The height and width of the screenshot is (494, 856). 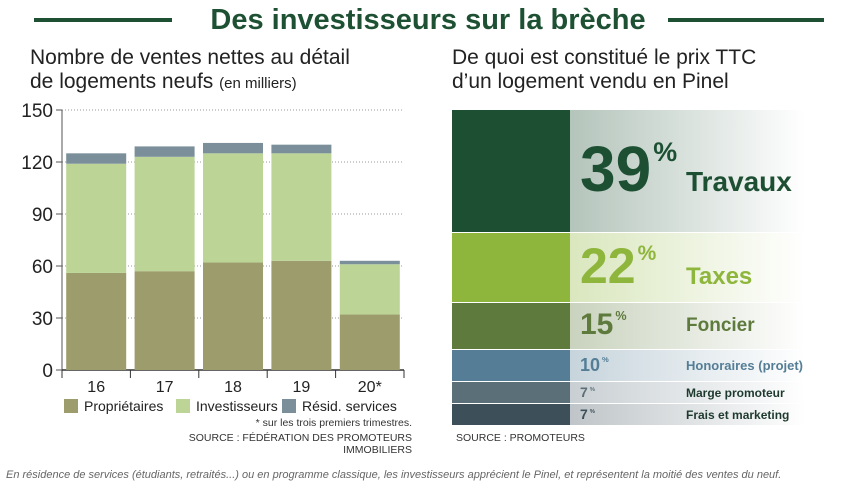 What do you see at coordinates (42, 319) in the screenshot?
I see `y-tick-label: 30` at bounding box center [42, 319].